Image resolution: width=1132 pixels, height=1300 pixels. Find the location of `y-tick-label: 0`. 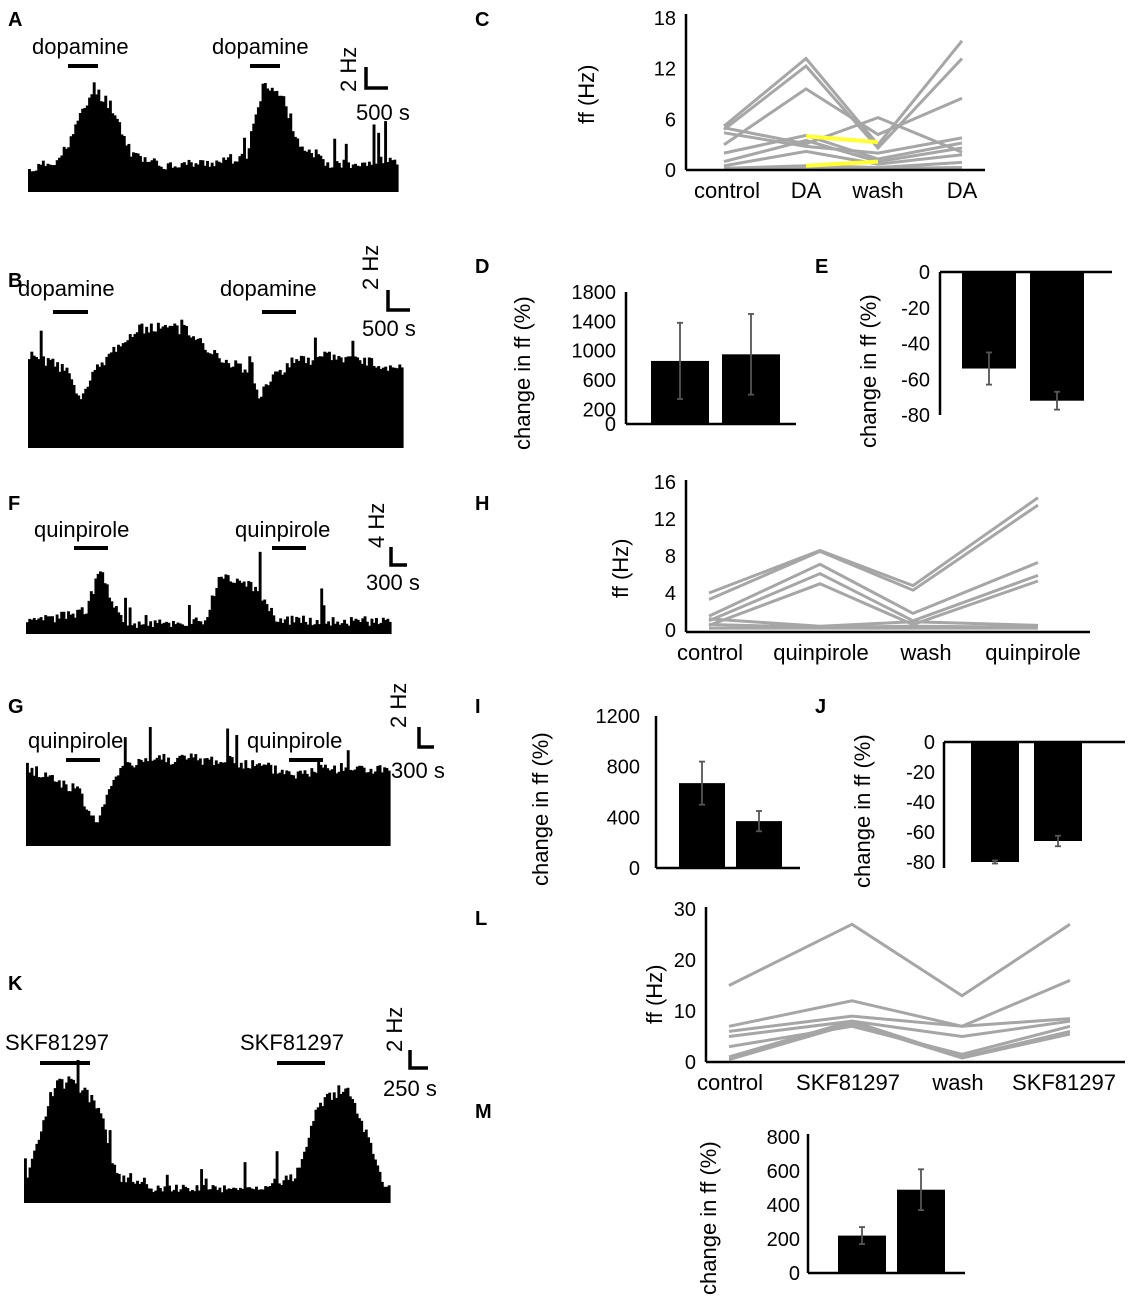

y-tick-label: 0 is located at coordinates (670, 171).